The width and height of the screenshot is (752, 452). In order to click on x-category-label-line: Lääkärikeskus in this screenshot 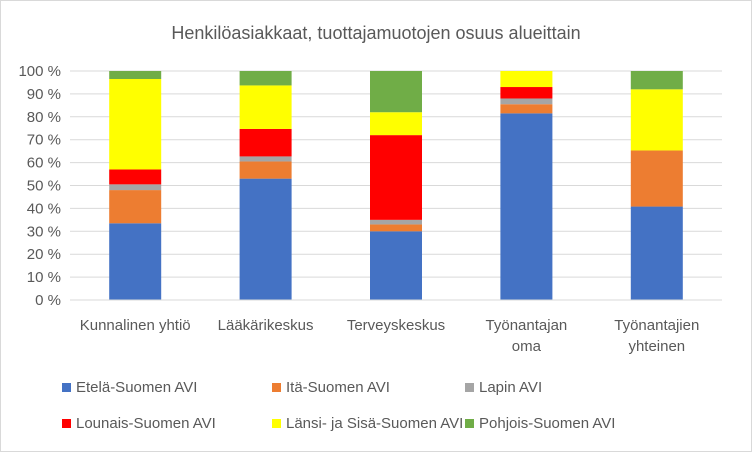, I will do `click(266, 325)`.